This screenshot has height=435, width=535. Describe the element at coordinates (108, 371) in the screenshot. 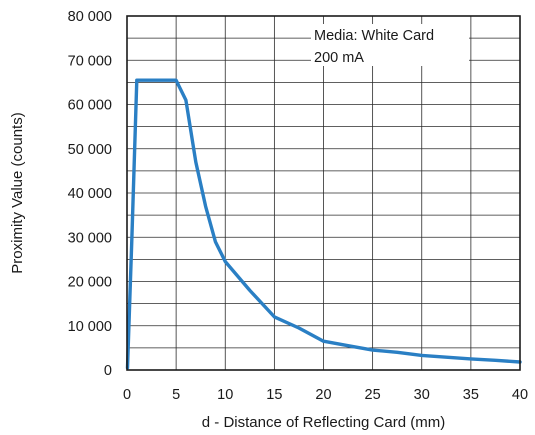

I see `y-tick-label: 0` at that location.